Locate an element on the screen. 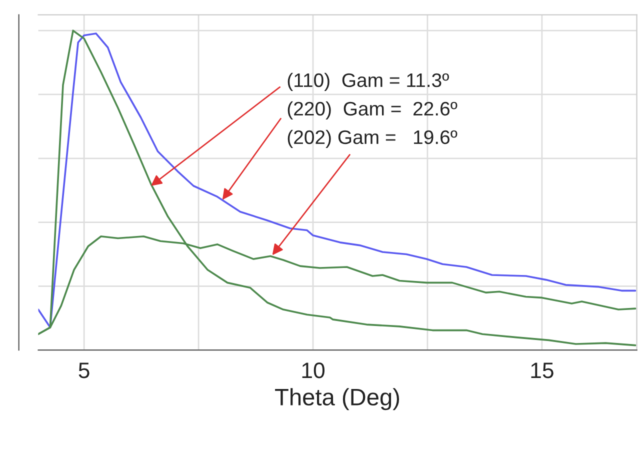  x-tick-label: 15 is located at coordinates (542, 370).